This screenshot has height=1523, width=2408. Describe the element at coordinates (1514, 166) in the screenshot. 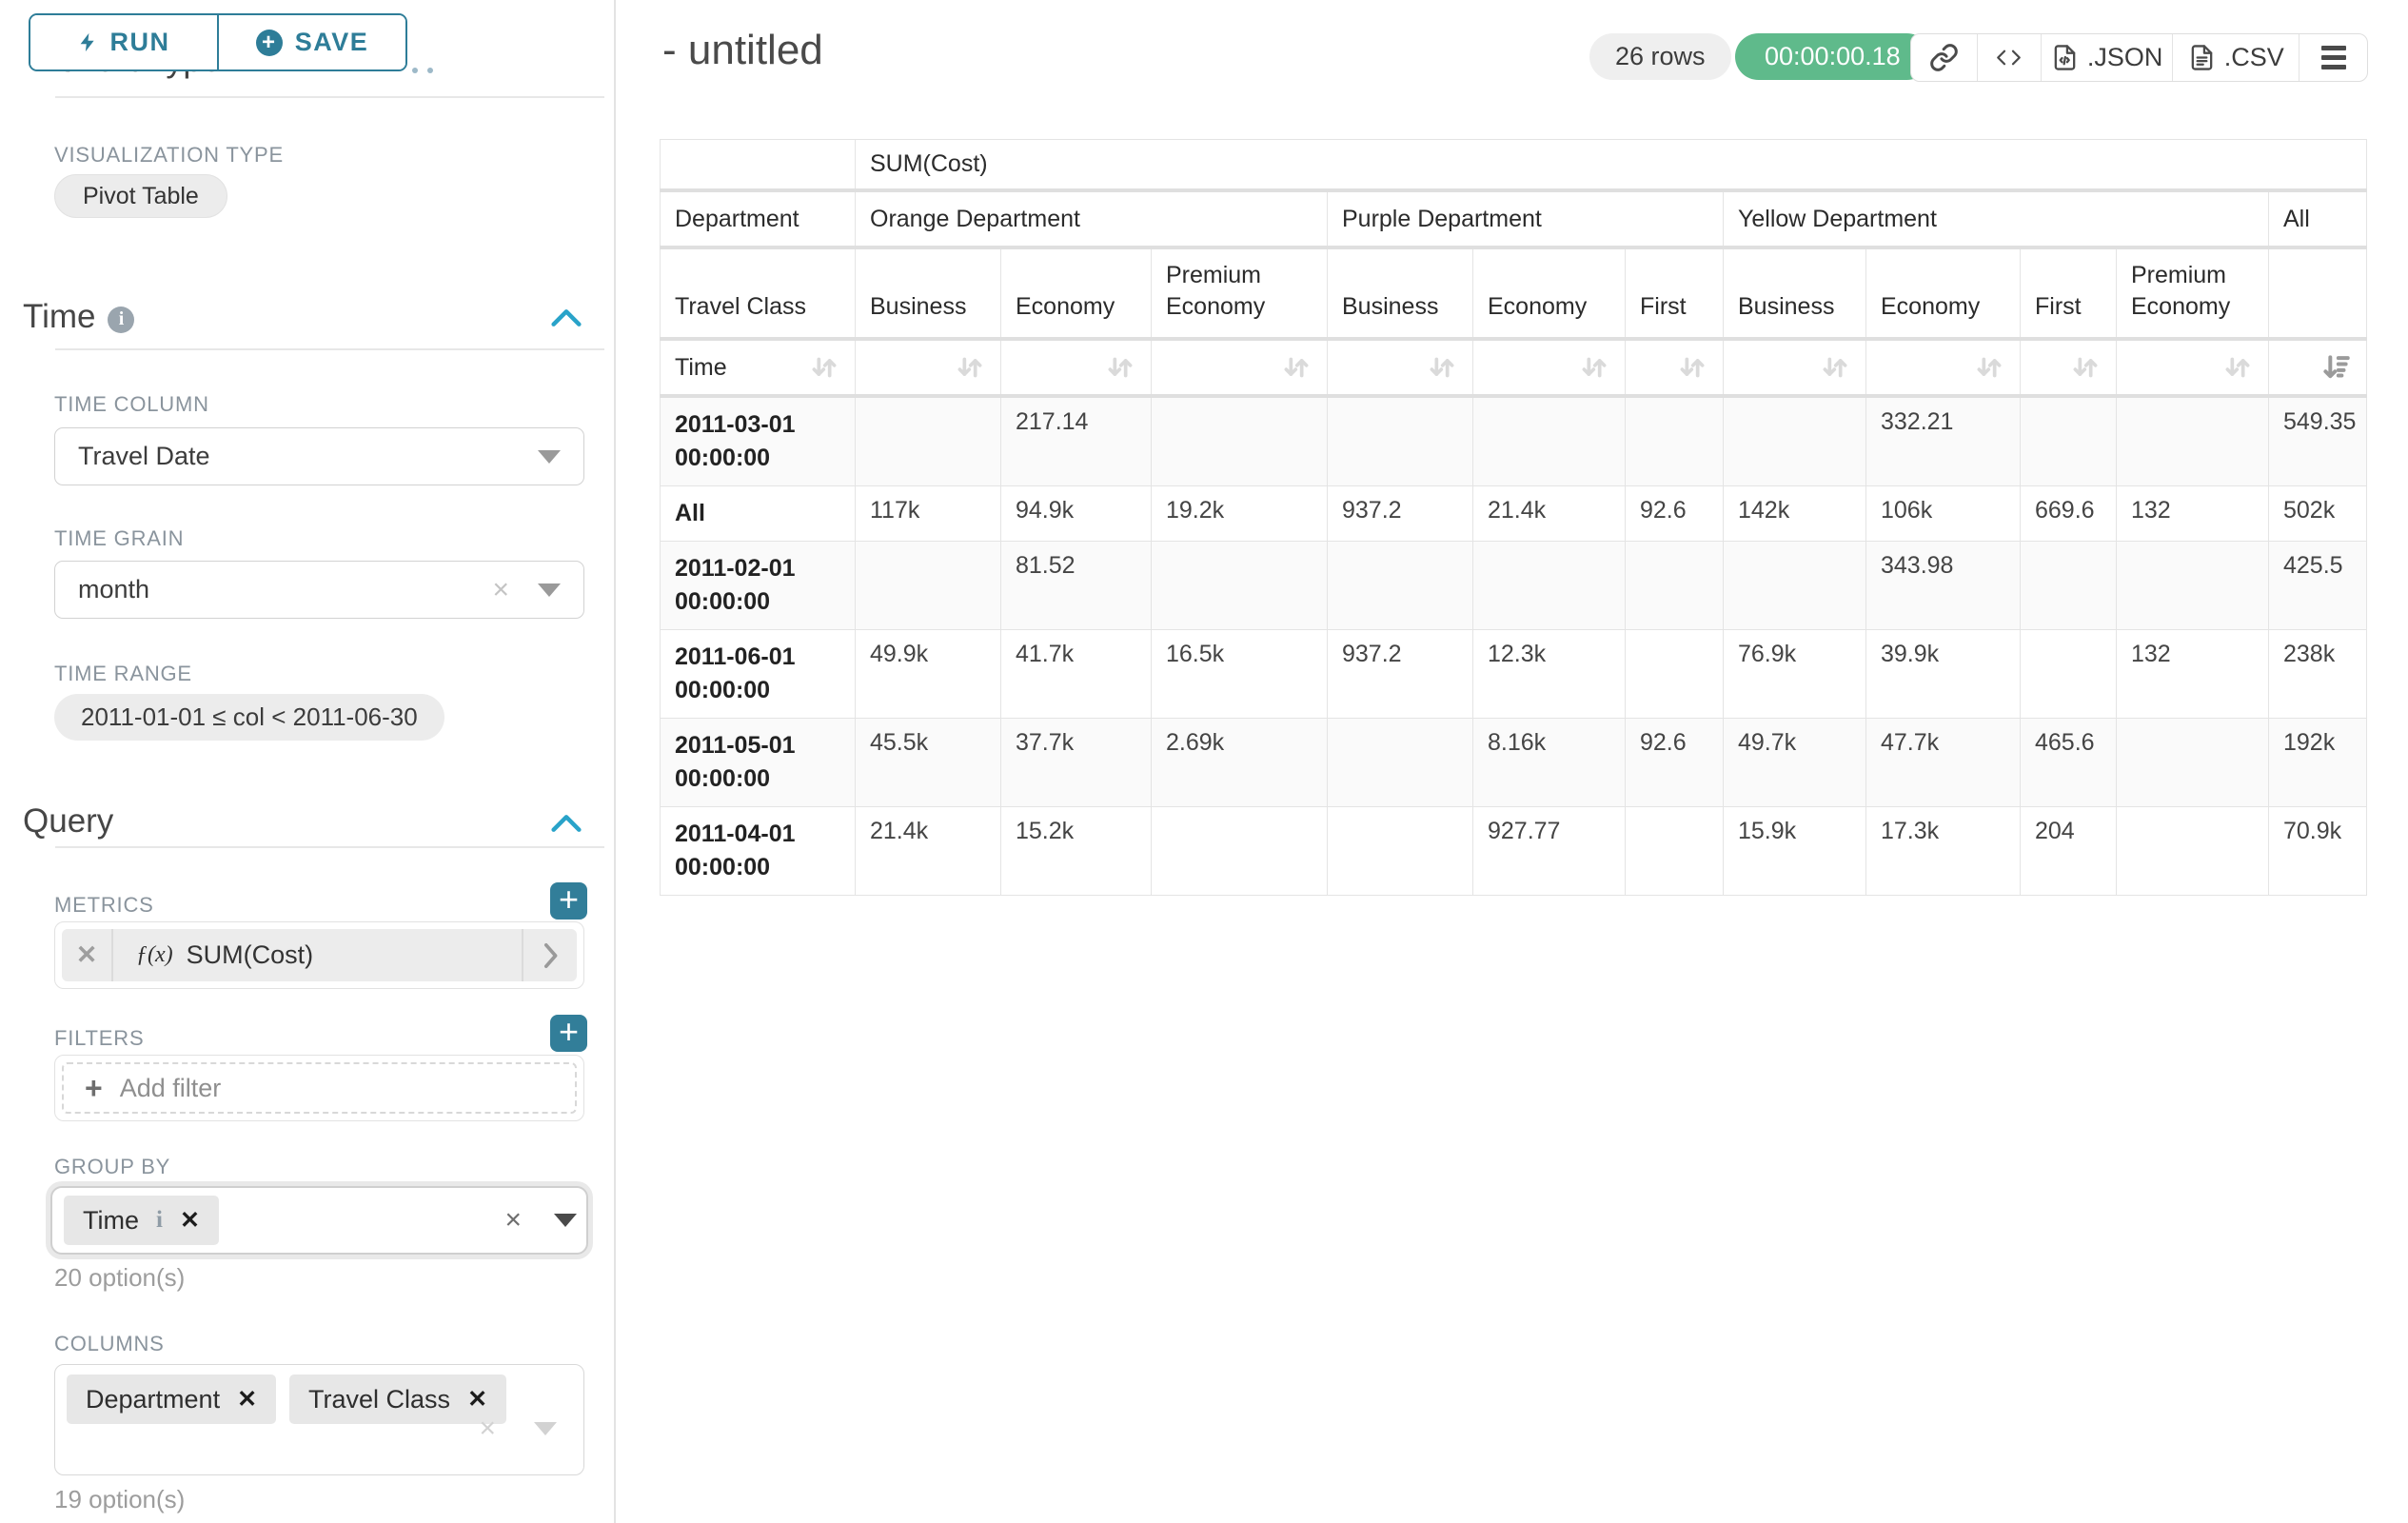

I see `pivot-metric-row: SUM(Cost)` at that location.